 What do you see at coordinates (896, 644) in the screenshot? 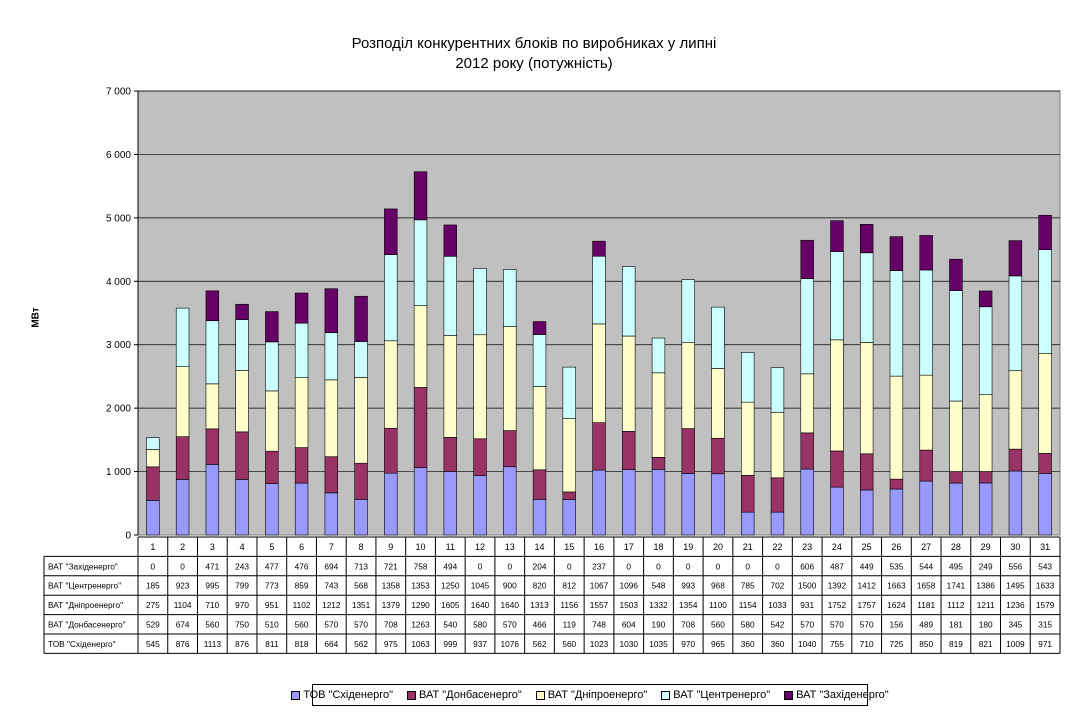
I see `table-cell: 725` at bounding box center [896, 644].